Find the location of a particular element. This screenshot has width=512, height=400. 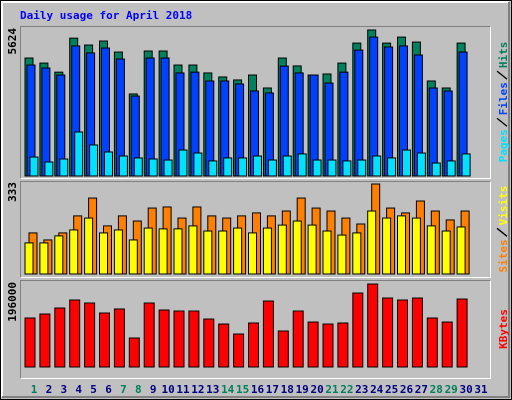

legend-label: Hits is located at coordinates (503, 55).